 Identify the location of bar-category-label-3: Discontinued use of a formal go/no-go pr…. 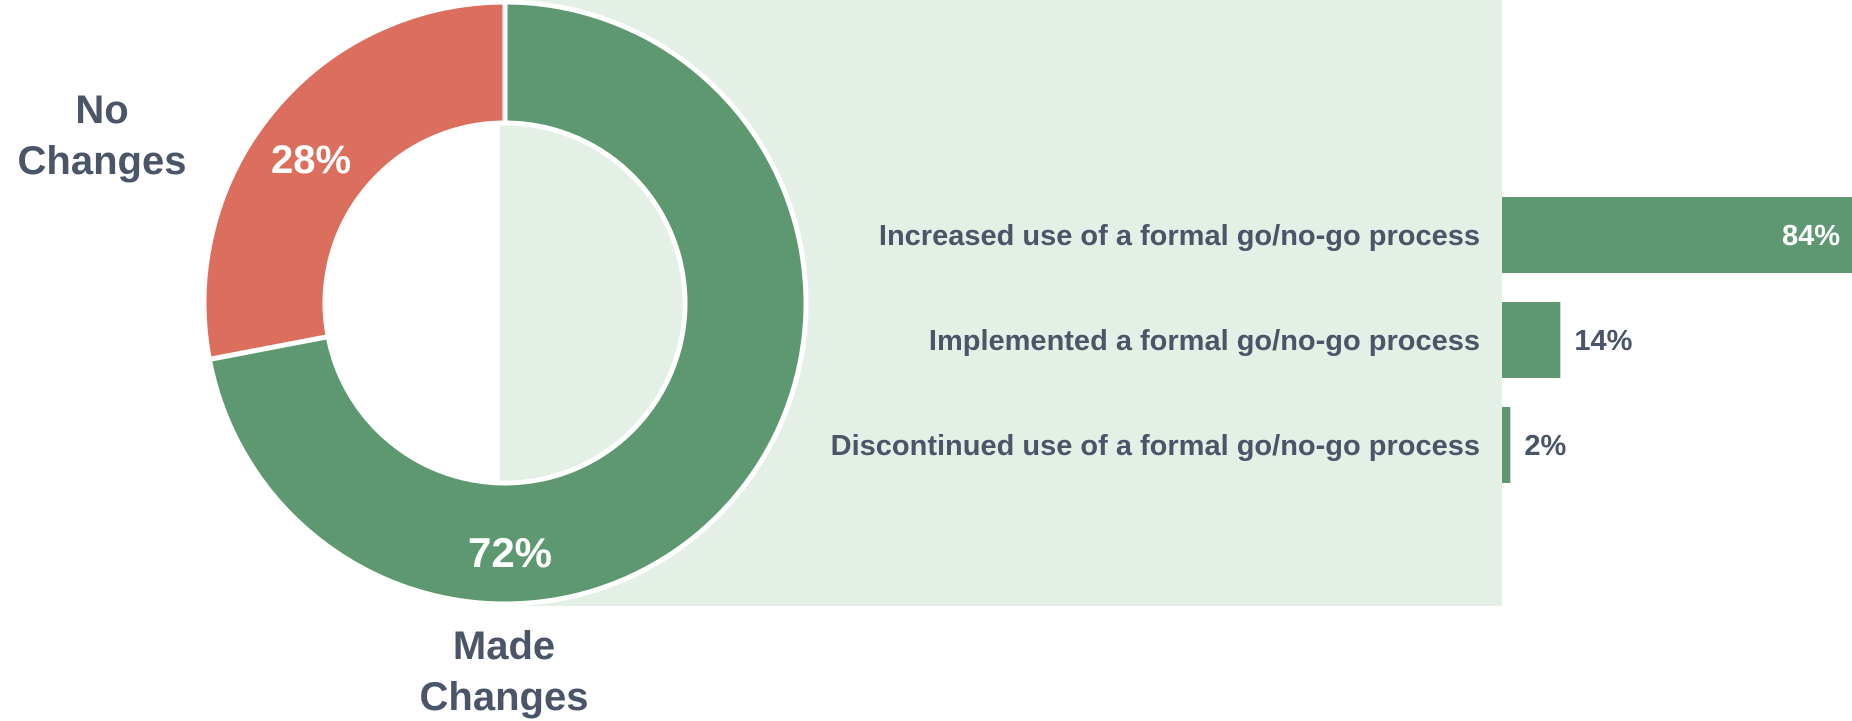
(1155, 446).